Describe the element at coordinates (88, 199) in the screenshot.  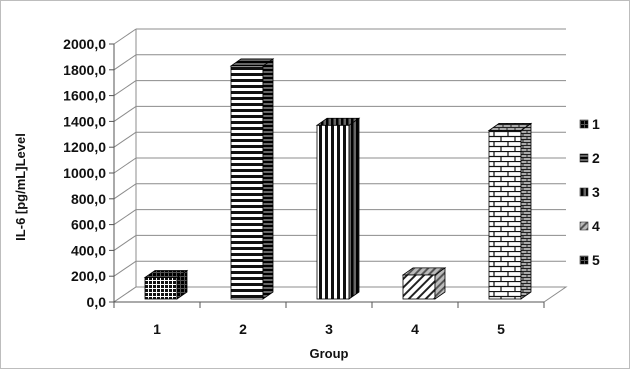
I see `y-tick-label: 800,0` at that location.